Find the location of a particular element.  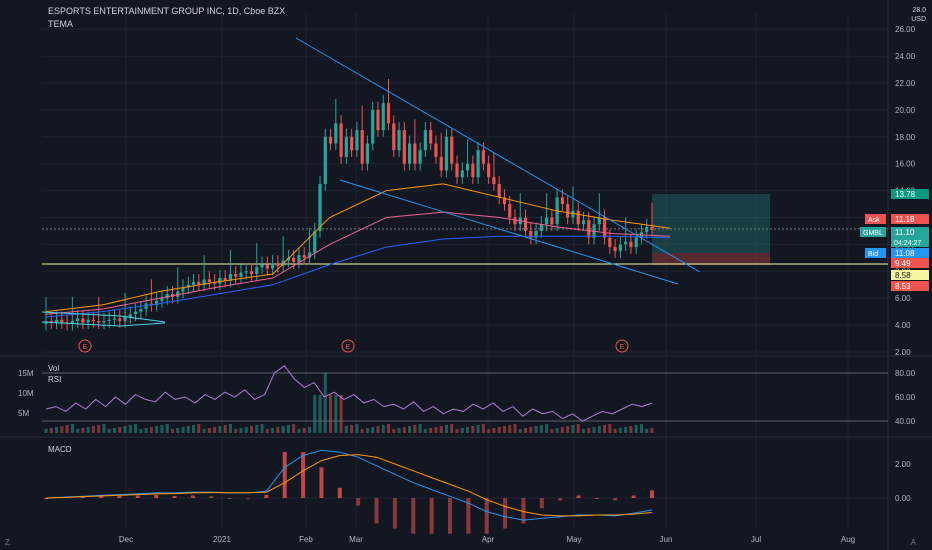

price-marker-value: 9.49 is located at coordinates (903, 263).